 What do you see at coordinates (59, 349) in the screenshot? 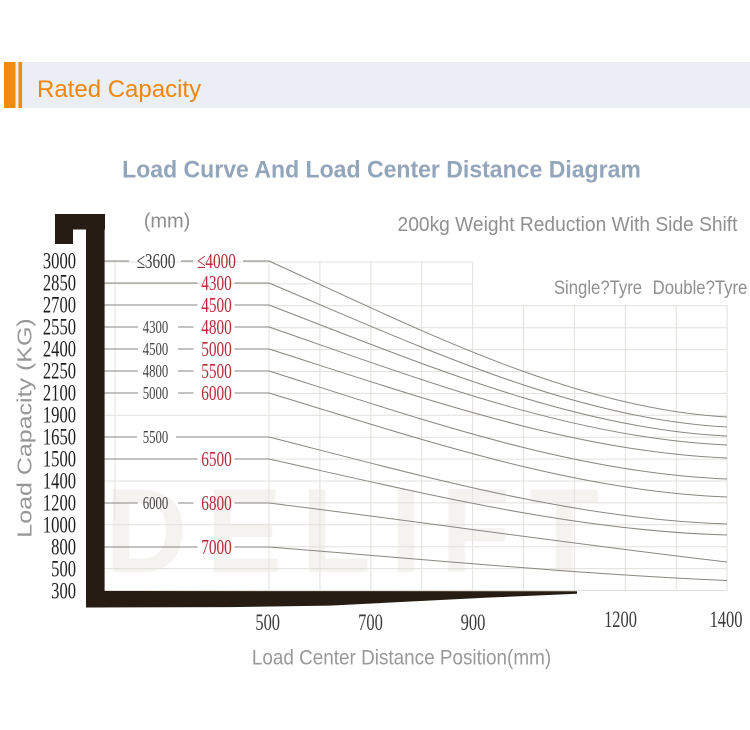
I see `svg-text: 2400` at bounding box center [59, 349].